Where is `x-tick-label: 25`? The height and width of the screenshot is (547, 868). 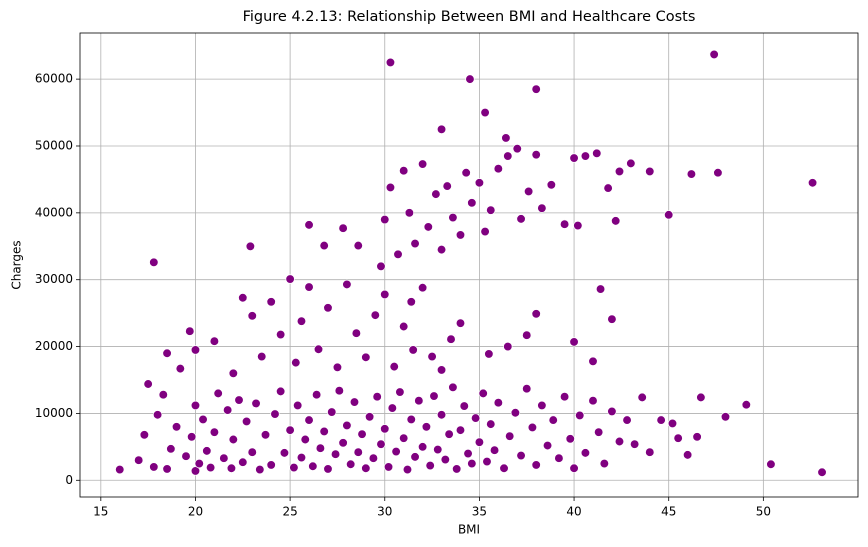 x-tick-label: 25 is located at coordinates (289, 512).